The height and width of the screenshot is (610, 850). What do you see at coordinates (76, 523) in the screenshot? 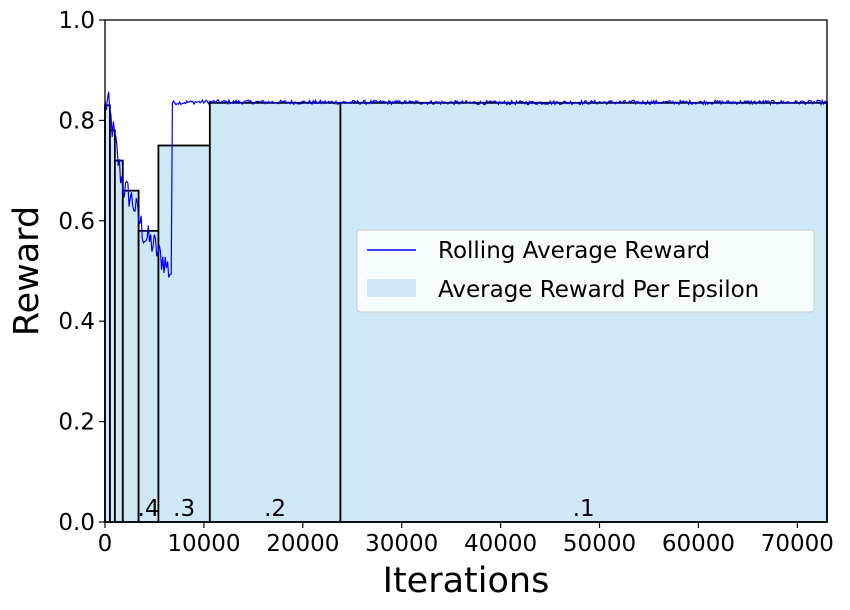
I see `y-tick-label: 0.0` at bounding box center [76, 523].